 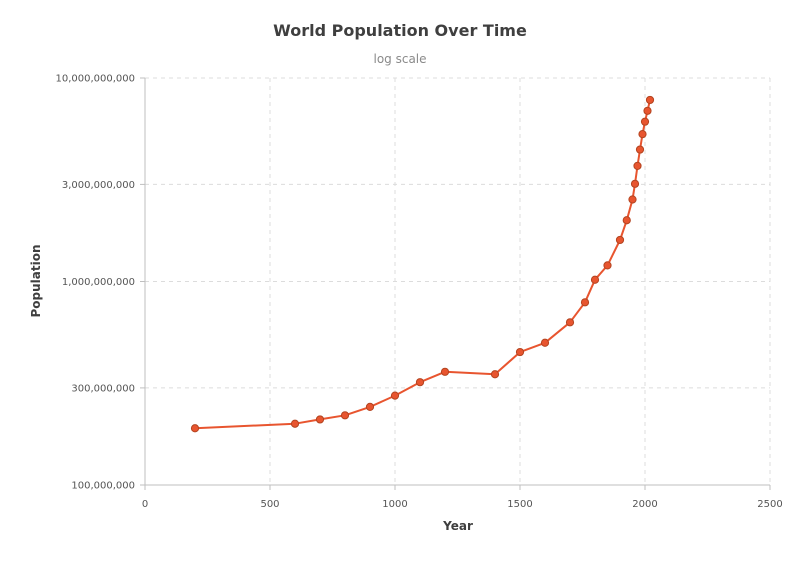 What do you see at coordinates (98, 185) in the screenshot?
I see `y-tick-label: 3,000,000,000` at bounding box center [98, 185].